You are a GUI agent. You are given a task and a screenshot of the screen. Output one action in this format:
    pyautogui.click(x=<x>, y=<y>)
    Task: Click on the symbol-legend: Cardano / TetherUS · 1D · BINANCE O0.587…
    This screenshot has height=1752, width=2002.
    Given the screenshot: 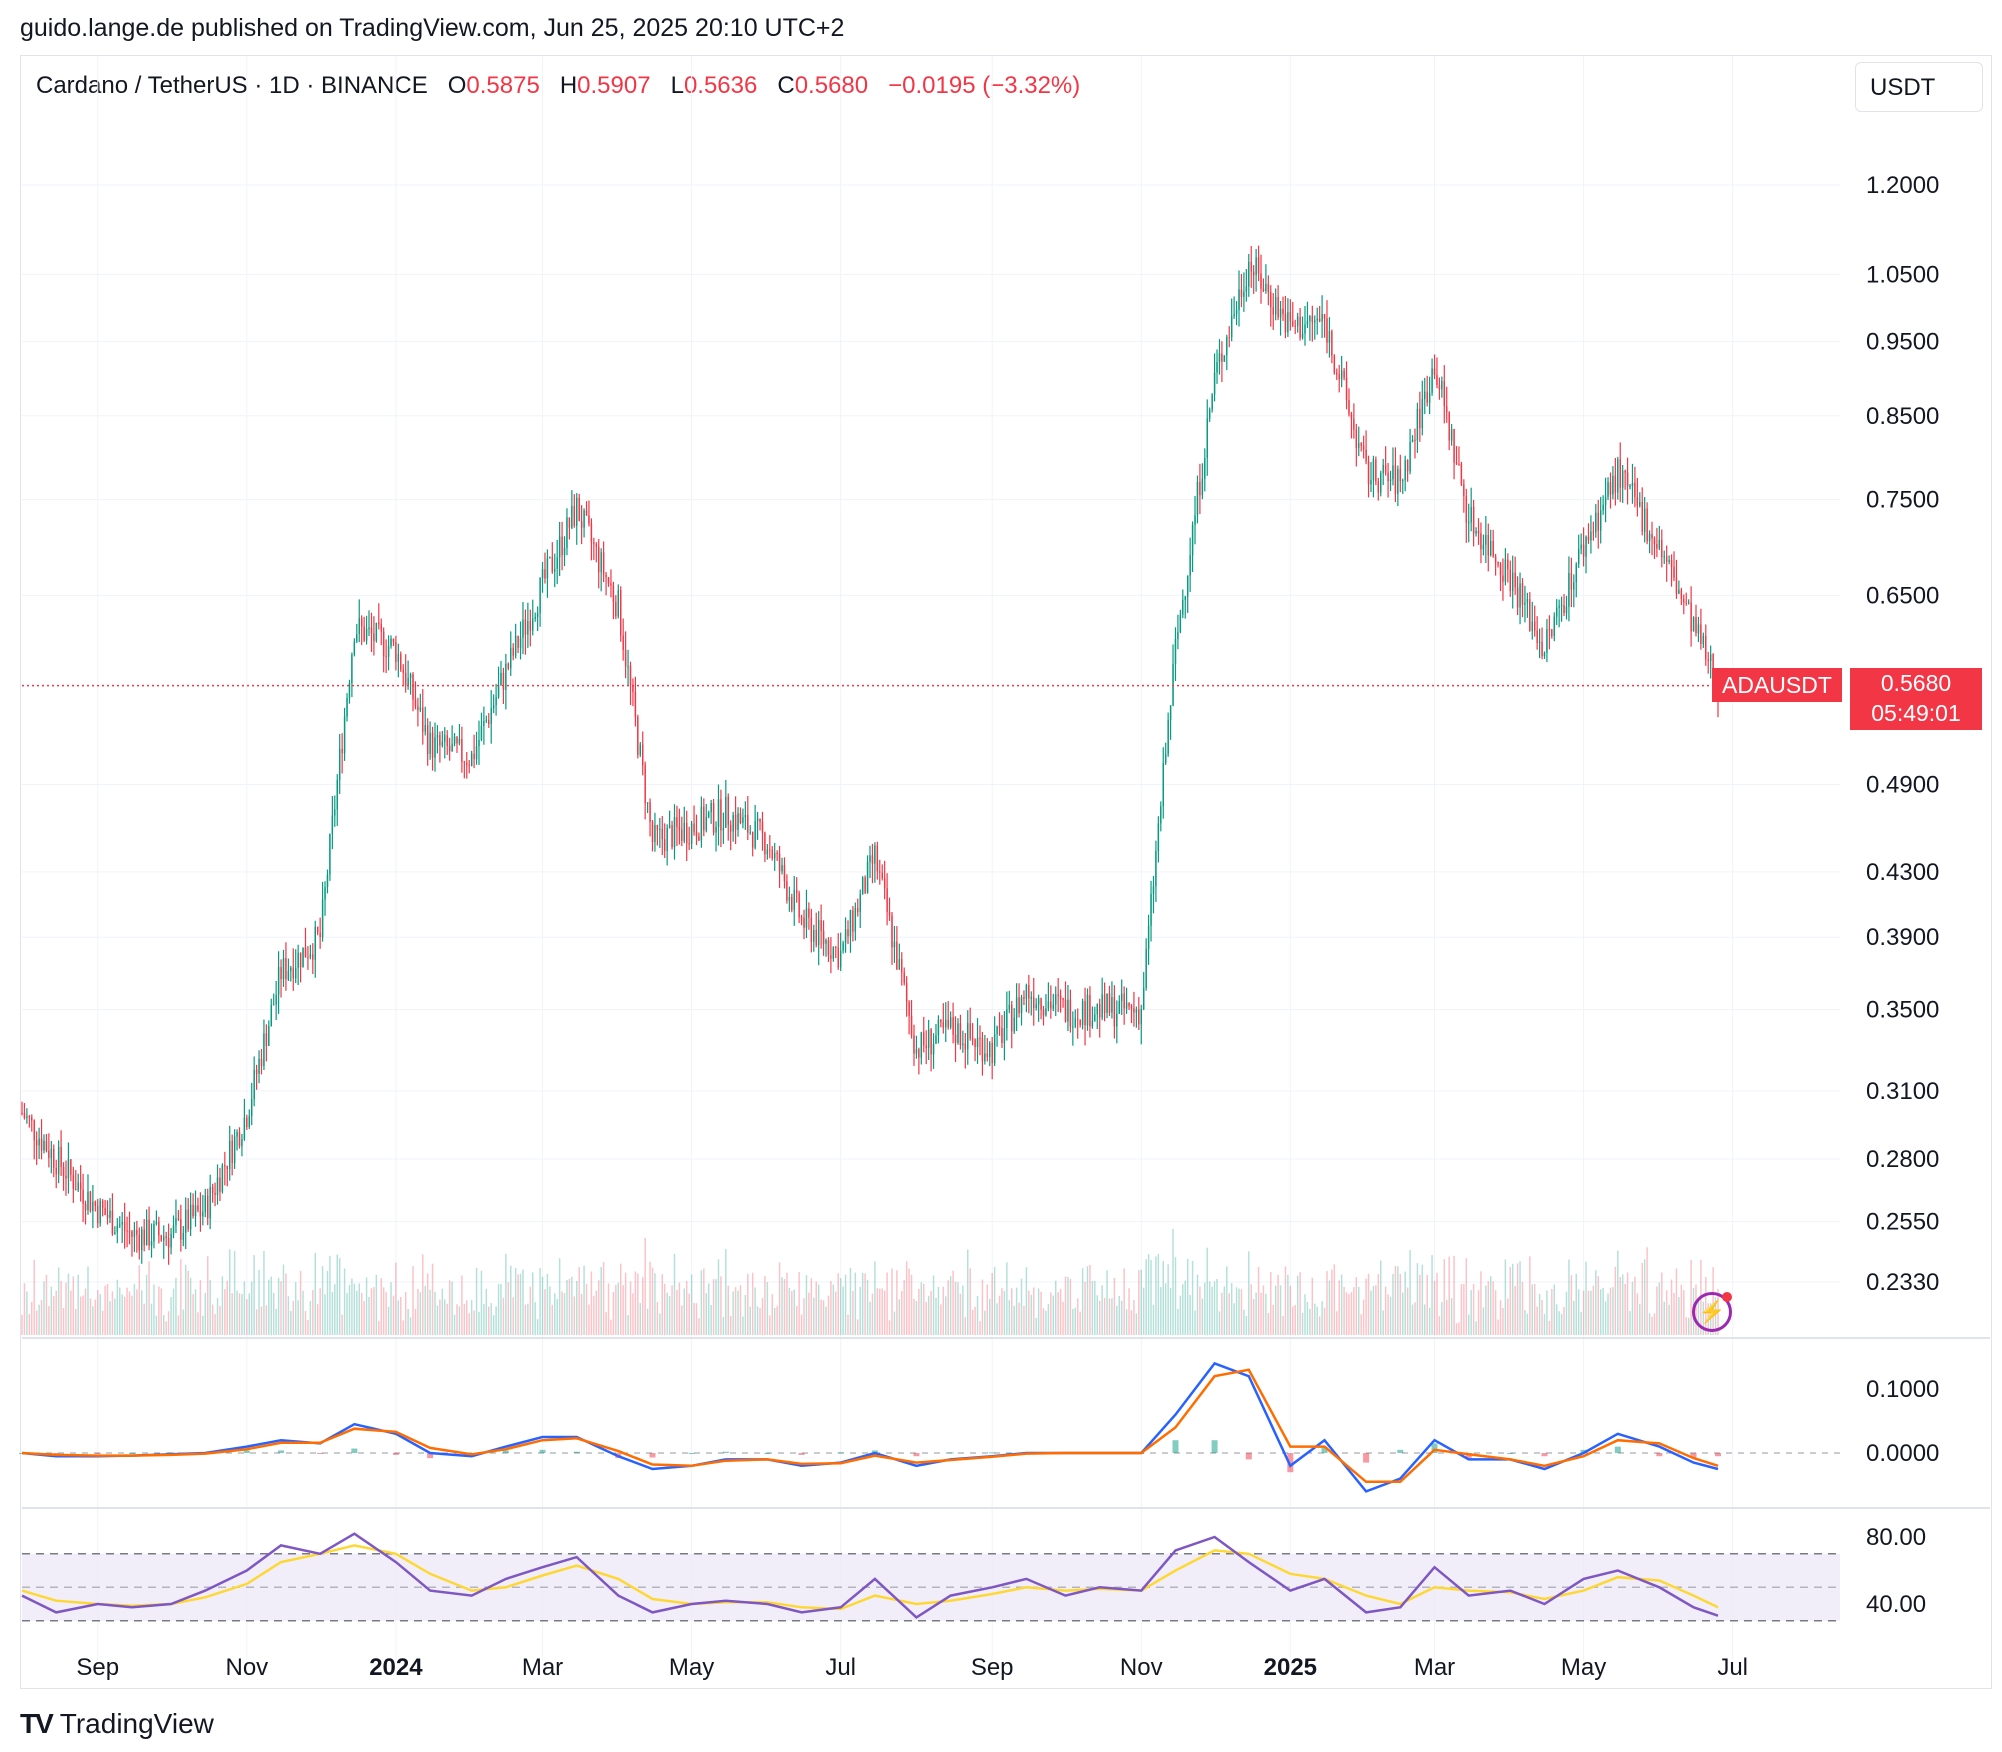 What is the action you would take?
    pyautogui.click(x=558, y=86)
    